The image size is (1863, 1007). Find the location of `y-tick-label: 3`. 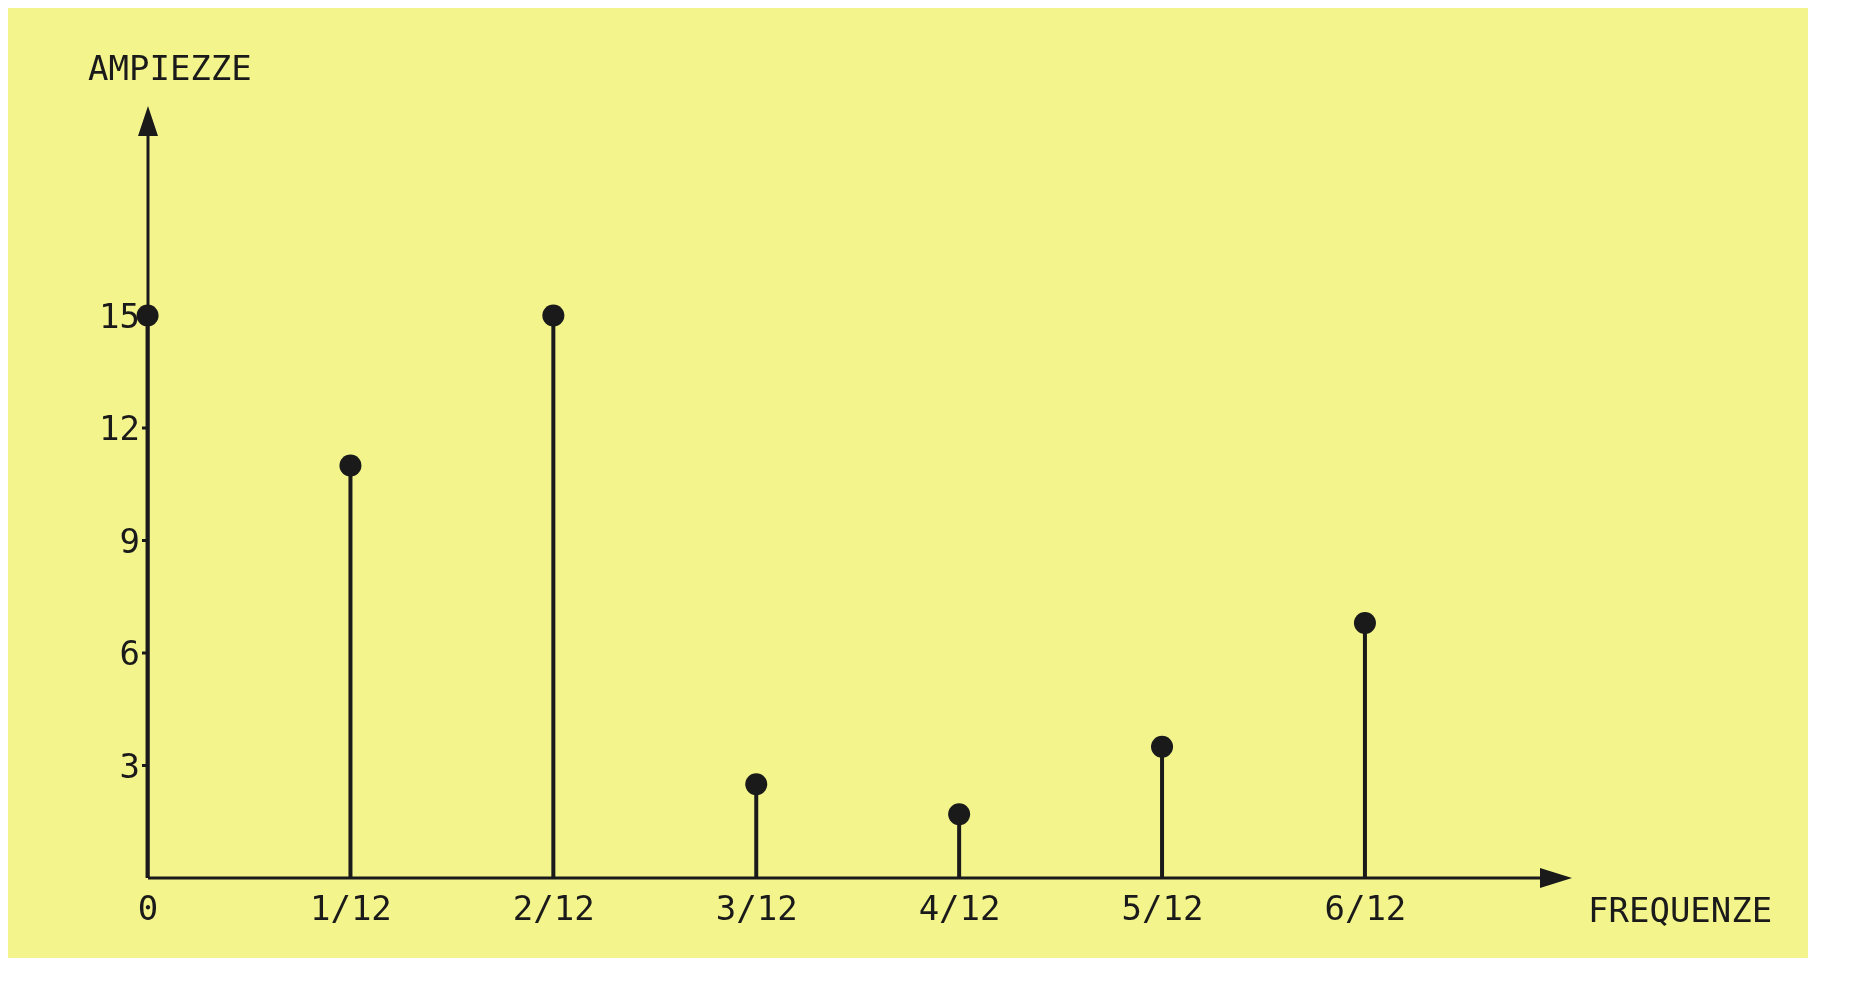

y-tick-label: 3 is located at coordinates (129, 765).